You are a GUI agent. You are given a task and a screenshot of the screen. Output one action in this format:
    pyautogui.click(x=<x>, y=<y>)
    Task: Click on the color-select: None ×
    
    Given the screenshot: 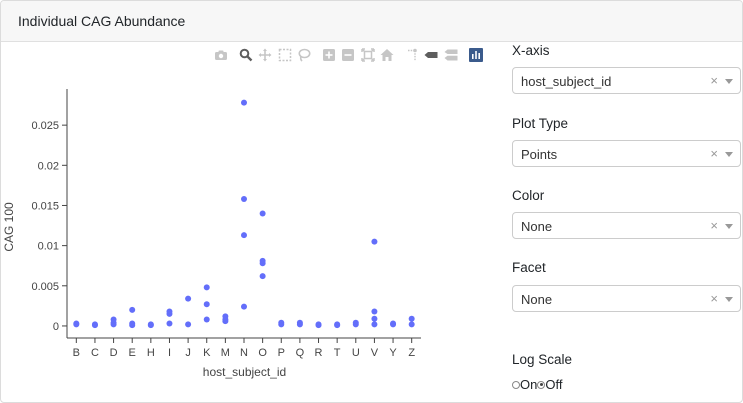 What is the action you would take?
    pyautogui.click(x=626, y=225)
    